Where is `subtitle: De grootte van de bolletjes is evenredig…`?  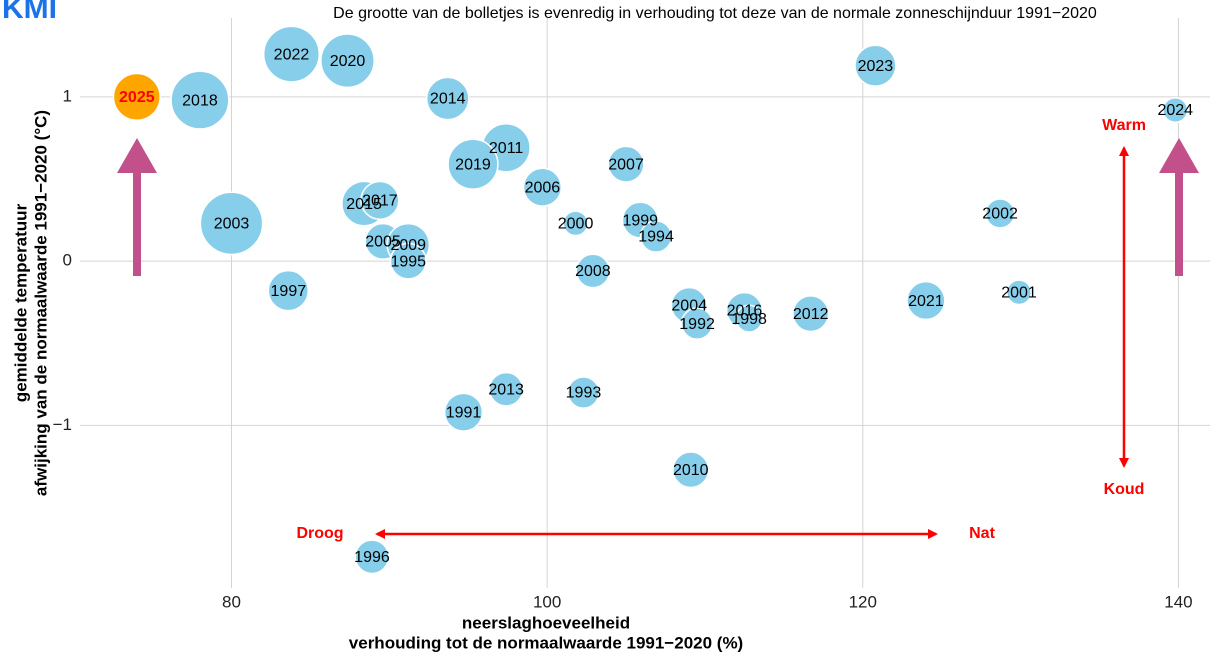 subtitle: De grootte van de bolletjes is evenredig… is located at coordinates (715, 13).